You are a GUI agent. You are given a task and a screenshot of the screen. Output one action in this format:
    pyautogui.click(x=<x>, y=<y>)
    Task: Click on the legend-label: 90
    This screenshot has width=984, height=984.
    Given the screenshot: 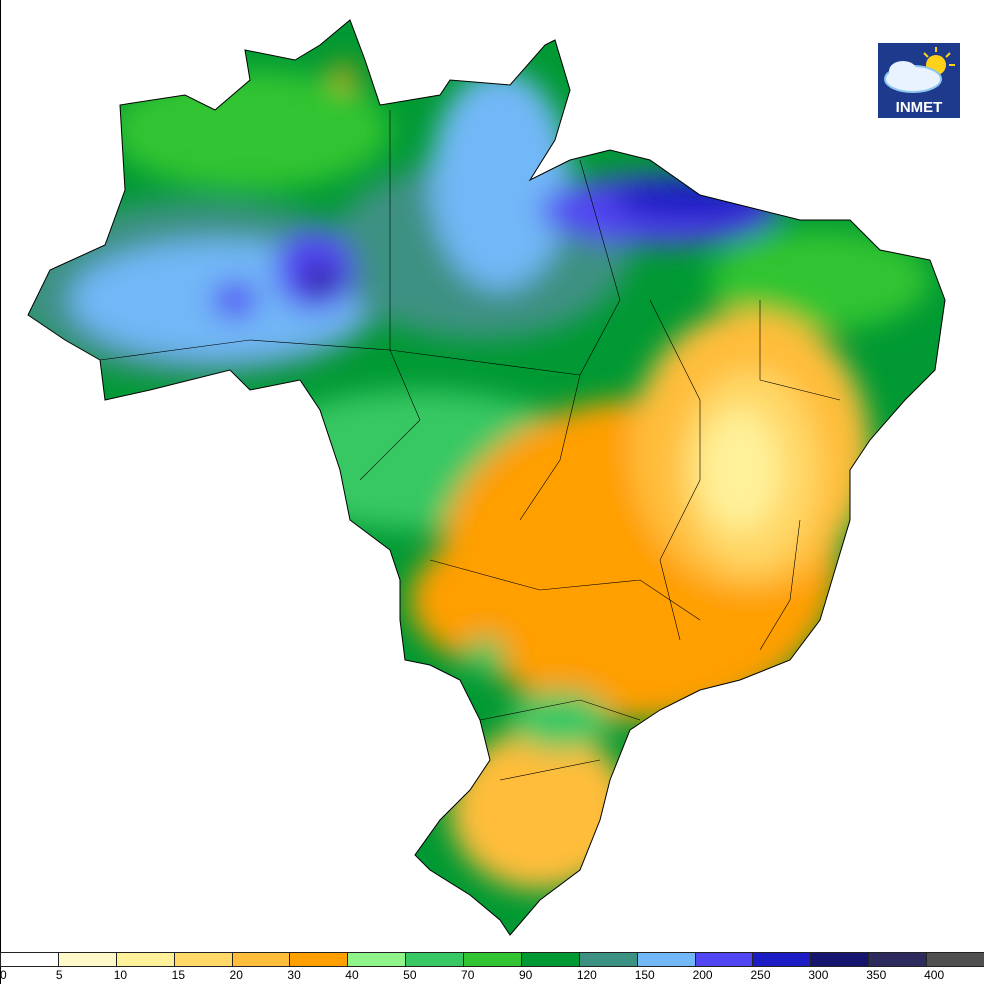 What is the action you would take?
    pyautogui.click(x=525, y=975)
    